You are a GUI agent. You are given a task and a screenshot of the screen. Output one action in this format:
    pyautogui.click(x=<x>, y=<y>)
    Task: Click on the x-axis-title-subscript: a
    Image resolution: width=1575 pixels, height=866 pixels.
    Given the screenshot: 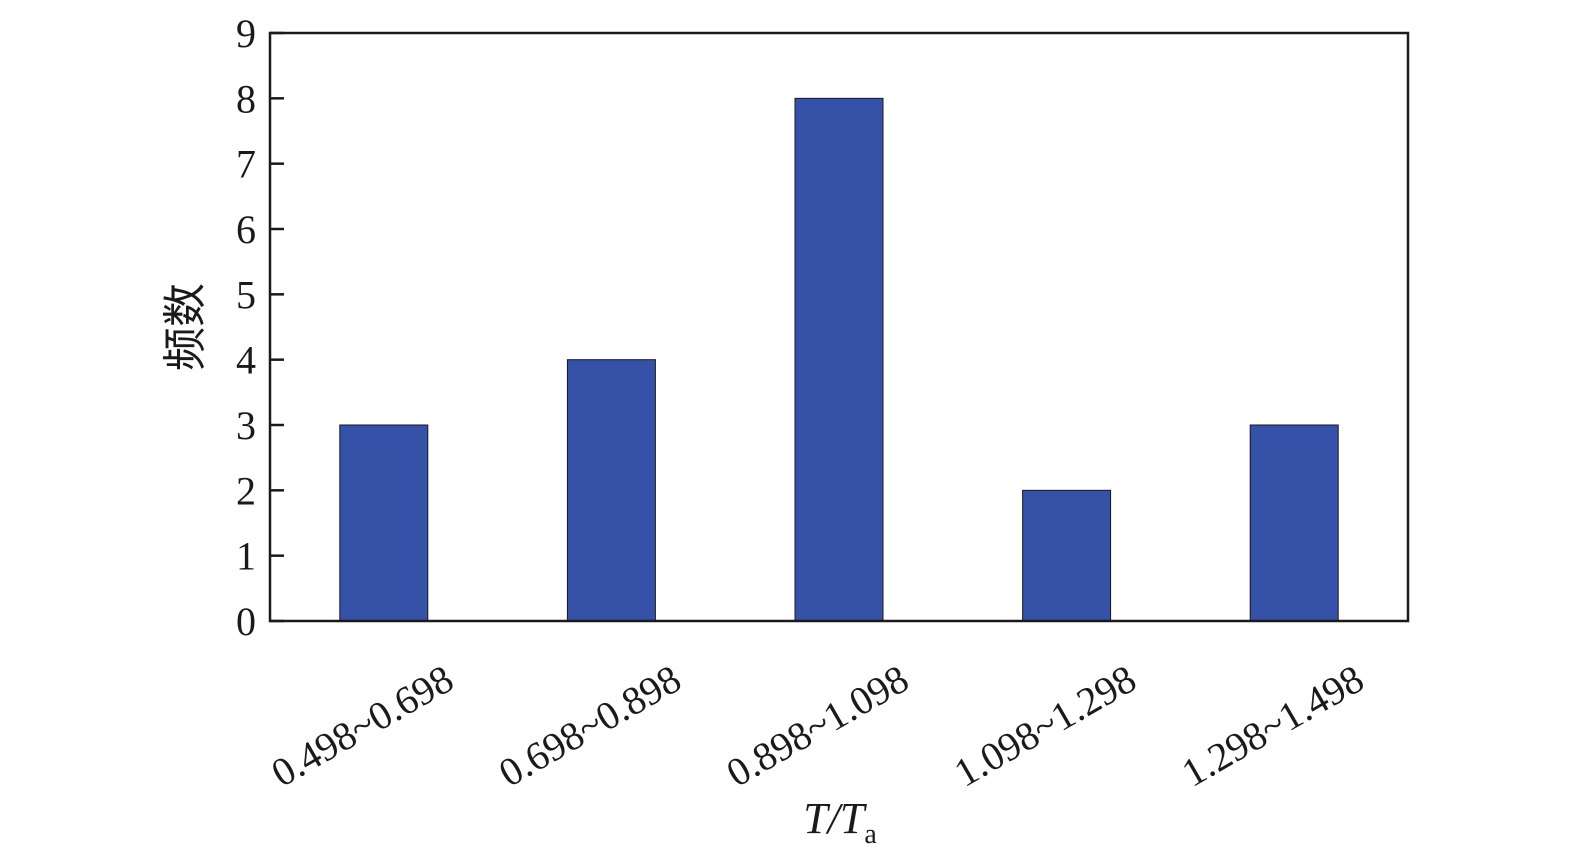 What is the action you would take?
    pyautogui.click(x=870, y=834)
    